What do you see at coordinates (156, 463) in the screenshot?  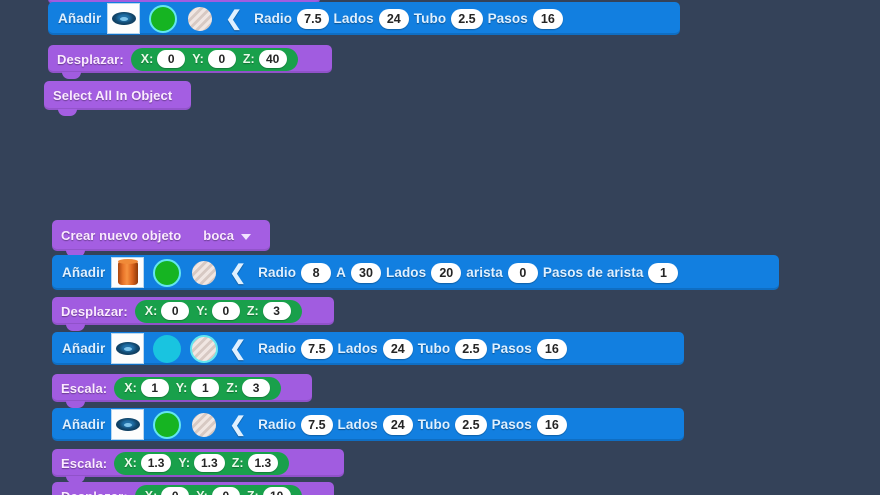 I see `field-value-x: 1.3` at bounding box center [156, 463].